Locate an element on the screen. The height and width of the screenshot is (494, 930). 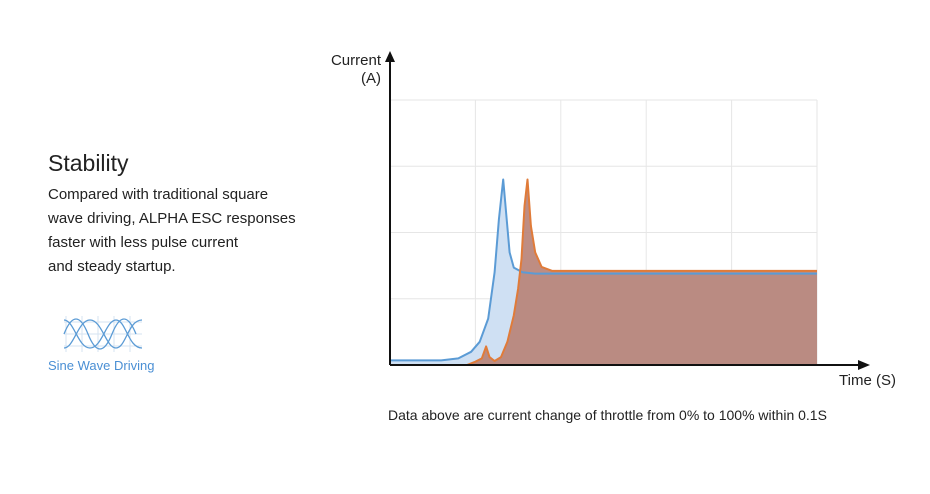
y-axis-label-line: Current is located at coordinates (356, 60).